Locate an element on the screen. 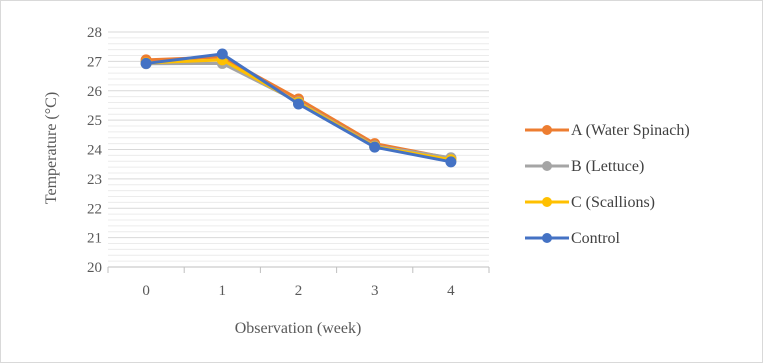 Image resolution: width=763 pixels, height=363 pixels. legend-label: A (Water Spinach) is located at coordinates (630, 130).